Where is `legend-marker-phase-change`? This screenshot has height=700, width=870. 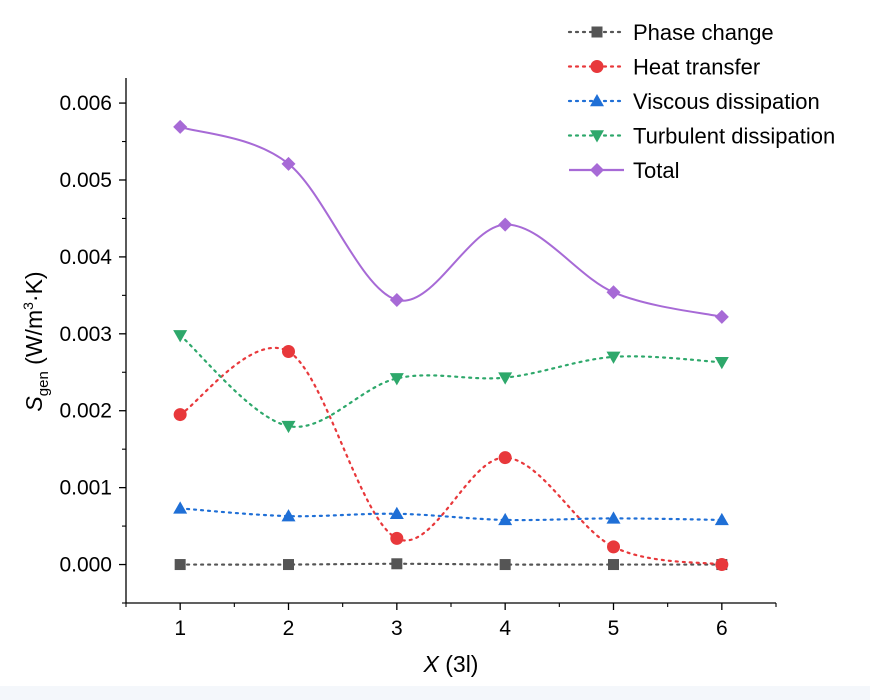 legend-marker-phase-change is located at coordinates (597, 32).